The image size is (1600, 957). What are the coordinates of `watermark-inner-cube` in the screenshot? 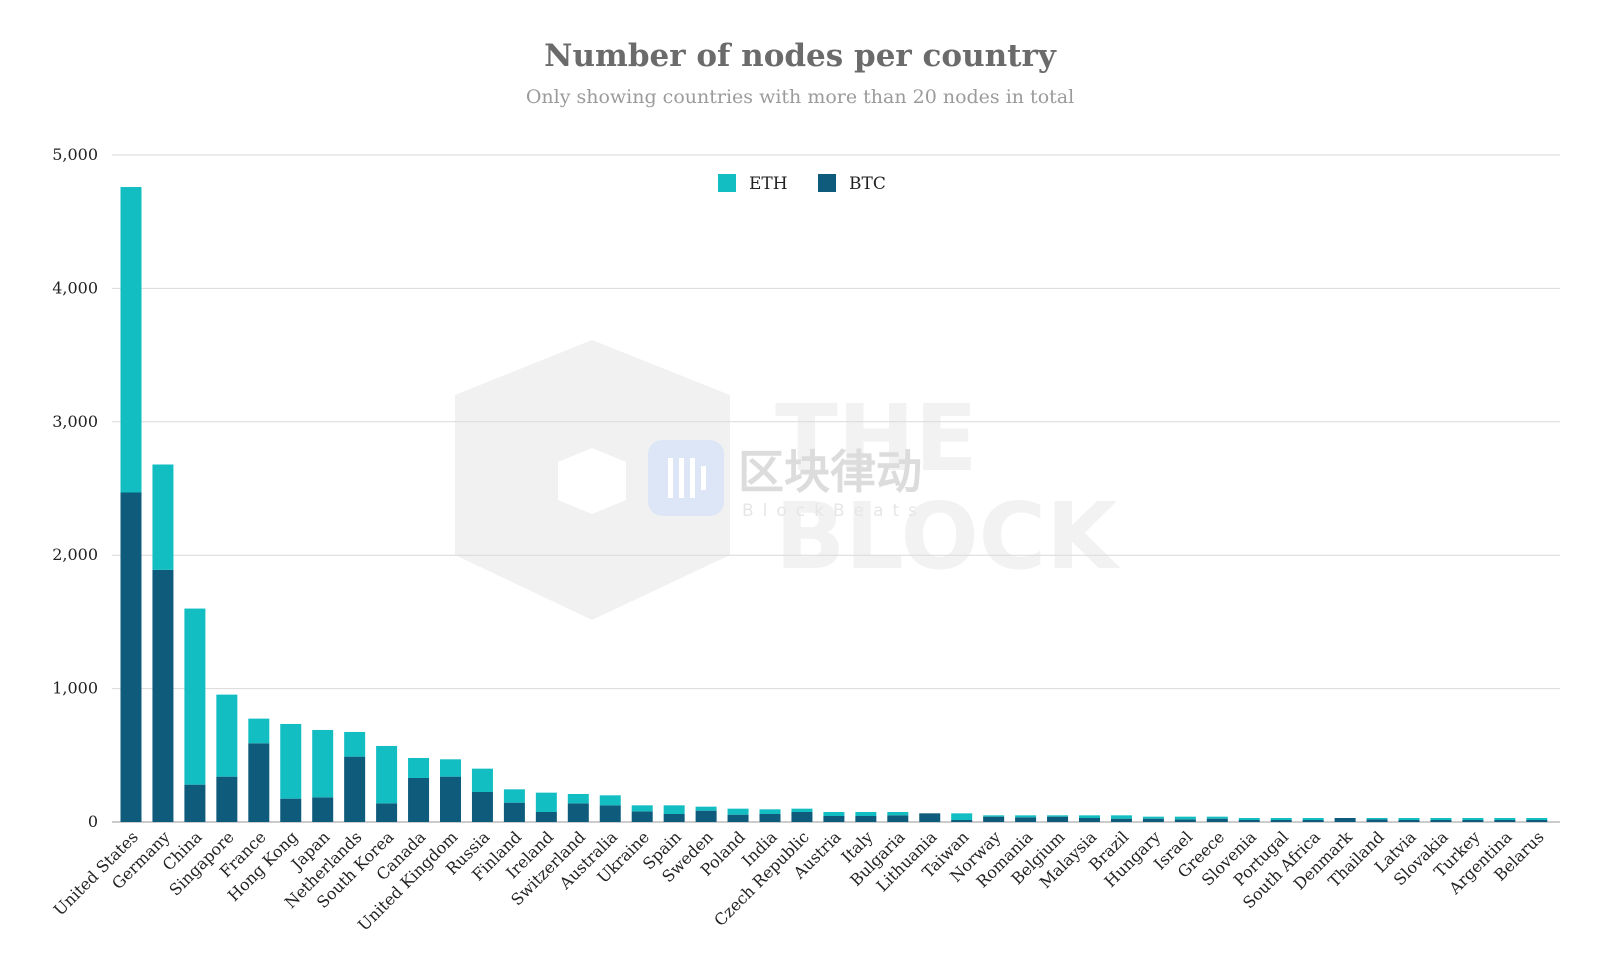 It's located at (592, 481).